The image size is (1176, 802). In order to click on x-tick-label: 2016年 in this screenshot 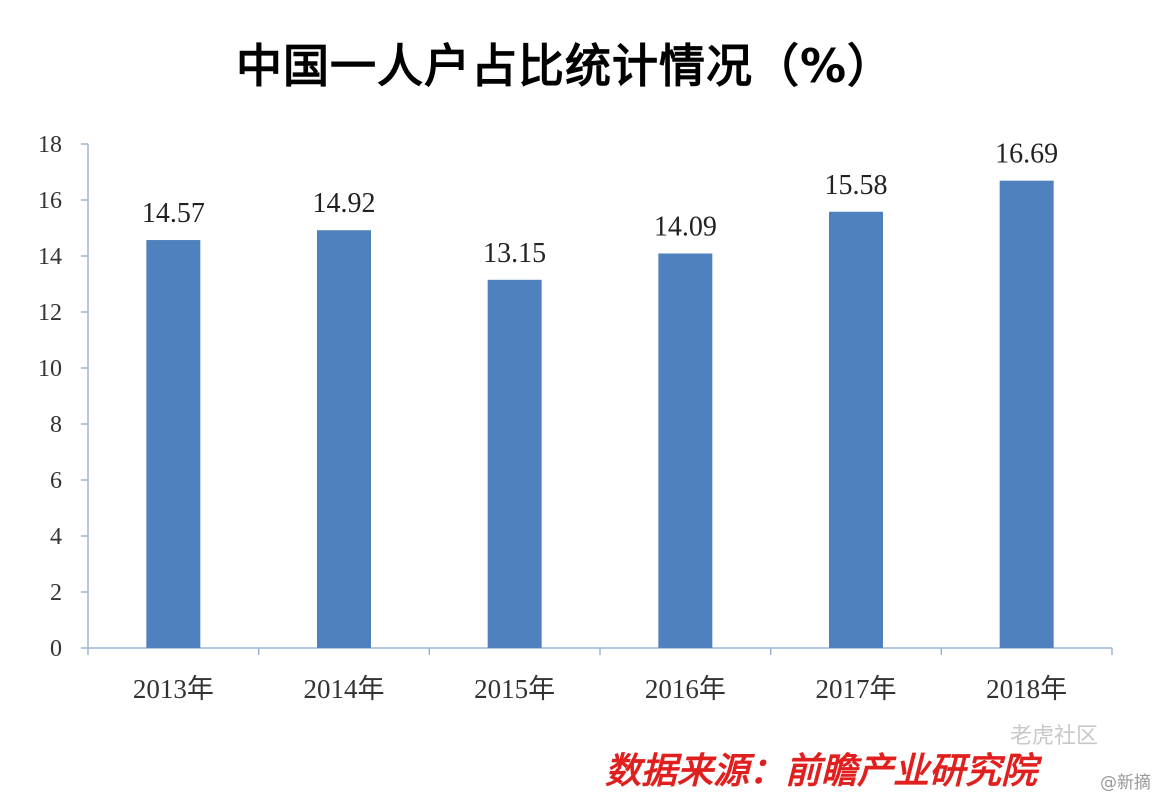, I will do `click(685, 689)`.